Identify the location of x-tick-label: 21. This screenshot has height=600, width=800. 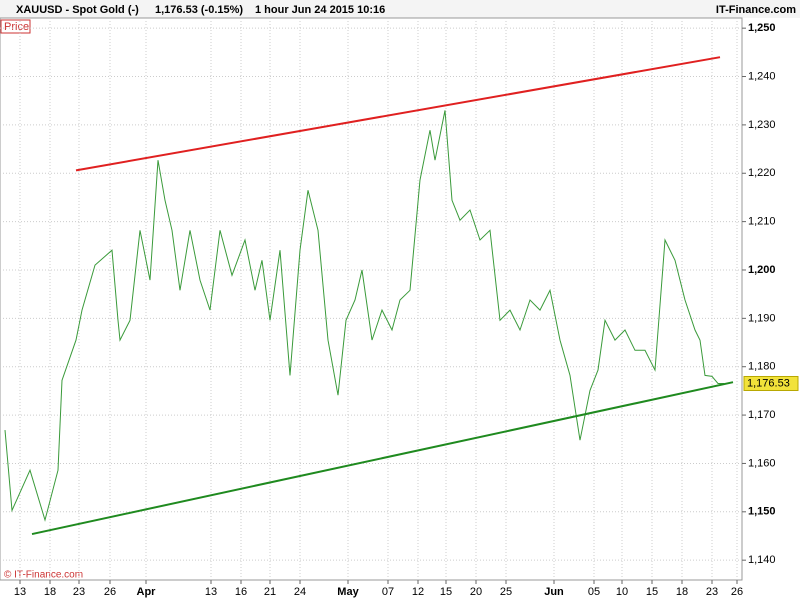
(270, 592).